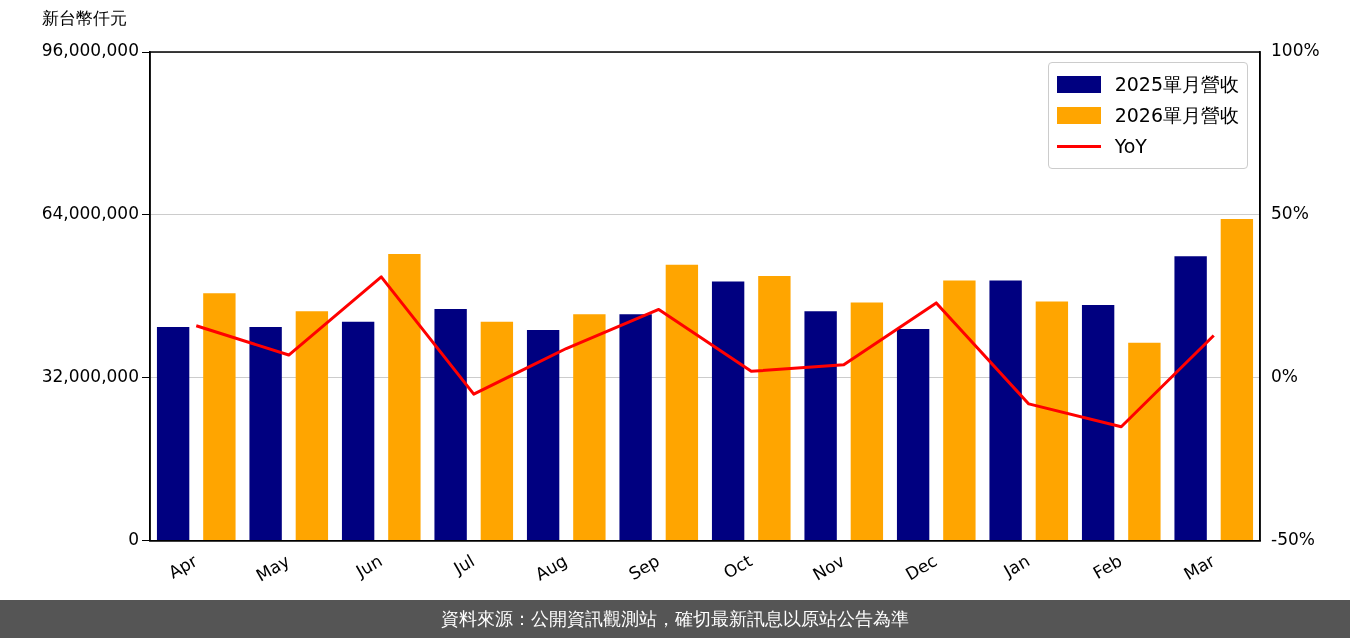 Image resolution: width=1350 pixels, height=638 pixels. What do you see at coordinates (183, 566) in the screenshot?
I see `x-tick-label: Apr` at bounding box center [183, 566].